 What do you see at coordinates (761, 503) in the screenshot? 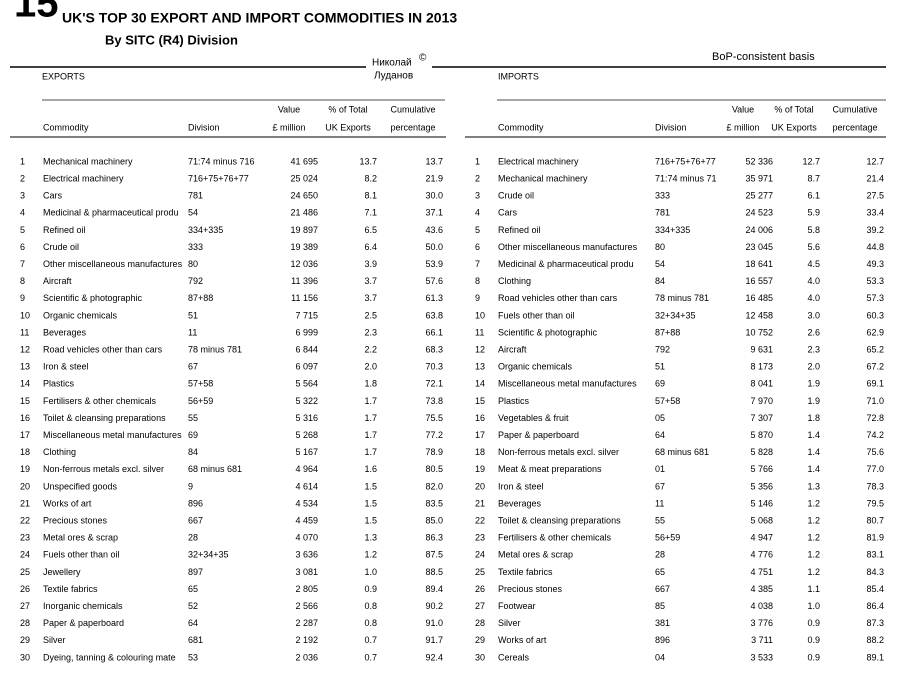
I see `value: 5 146` at bounding box center [761, 503].